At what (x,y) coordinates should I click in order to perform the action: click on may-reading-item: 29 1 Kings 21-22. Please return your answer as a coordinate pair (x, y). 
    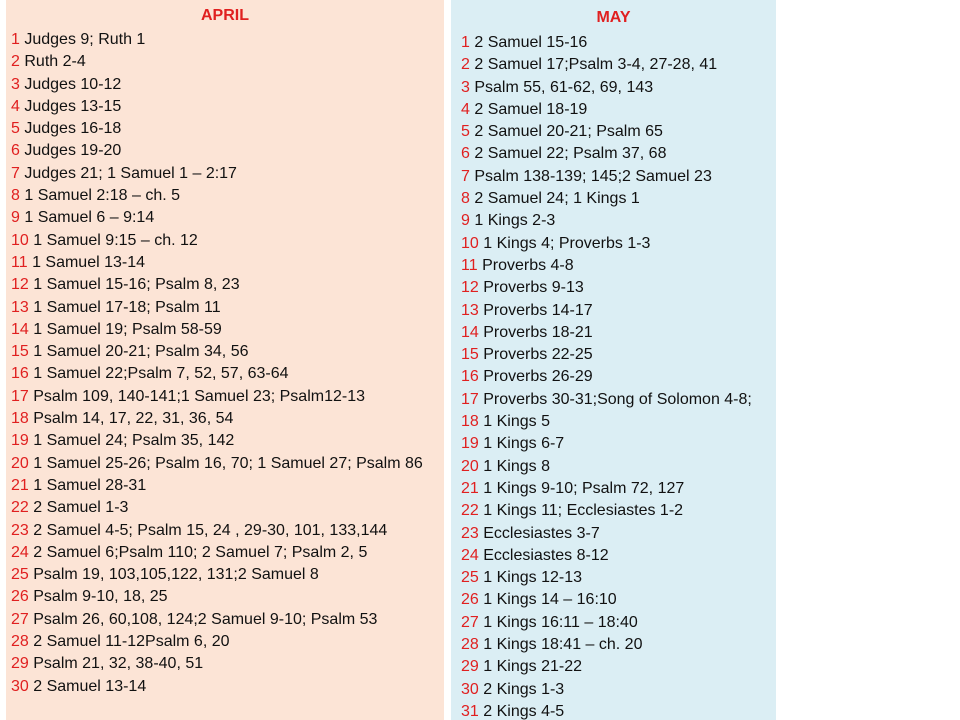
    Looking at the image, I should click on (618, 667).